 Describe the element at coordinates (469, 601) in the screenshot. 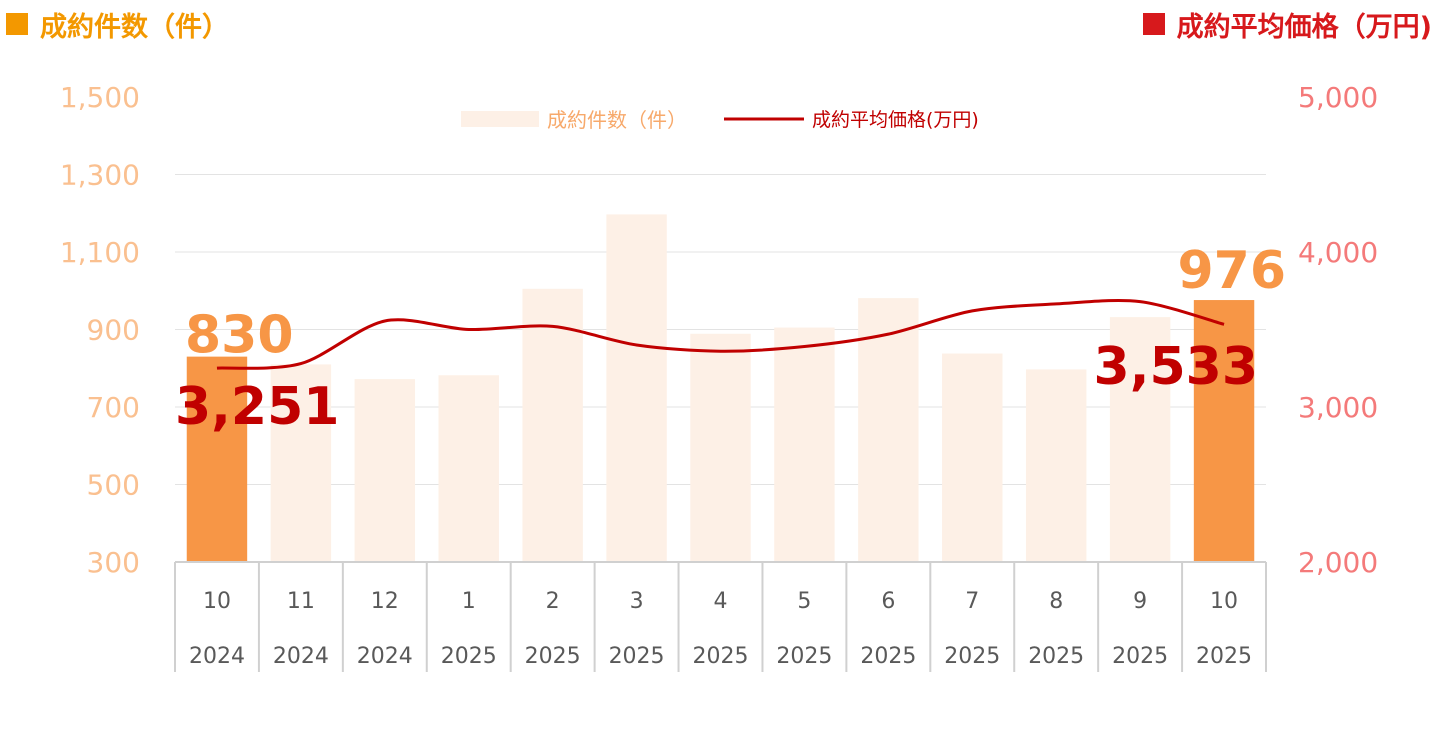

I see `x-tick-month: 1` at that location.